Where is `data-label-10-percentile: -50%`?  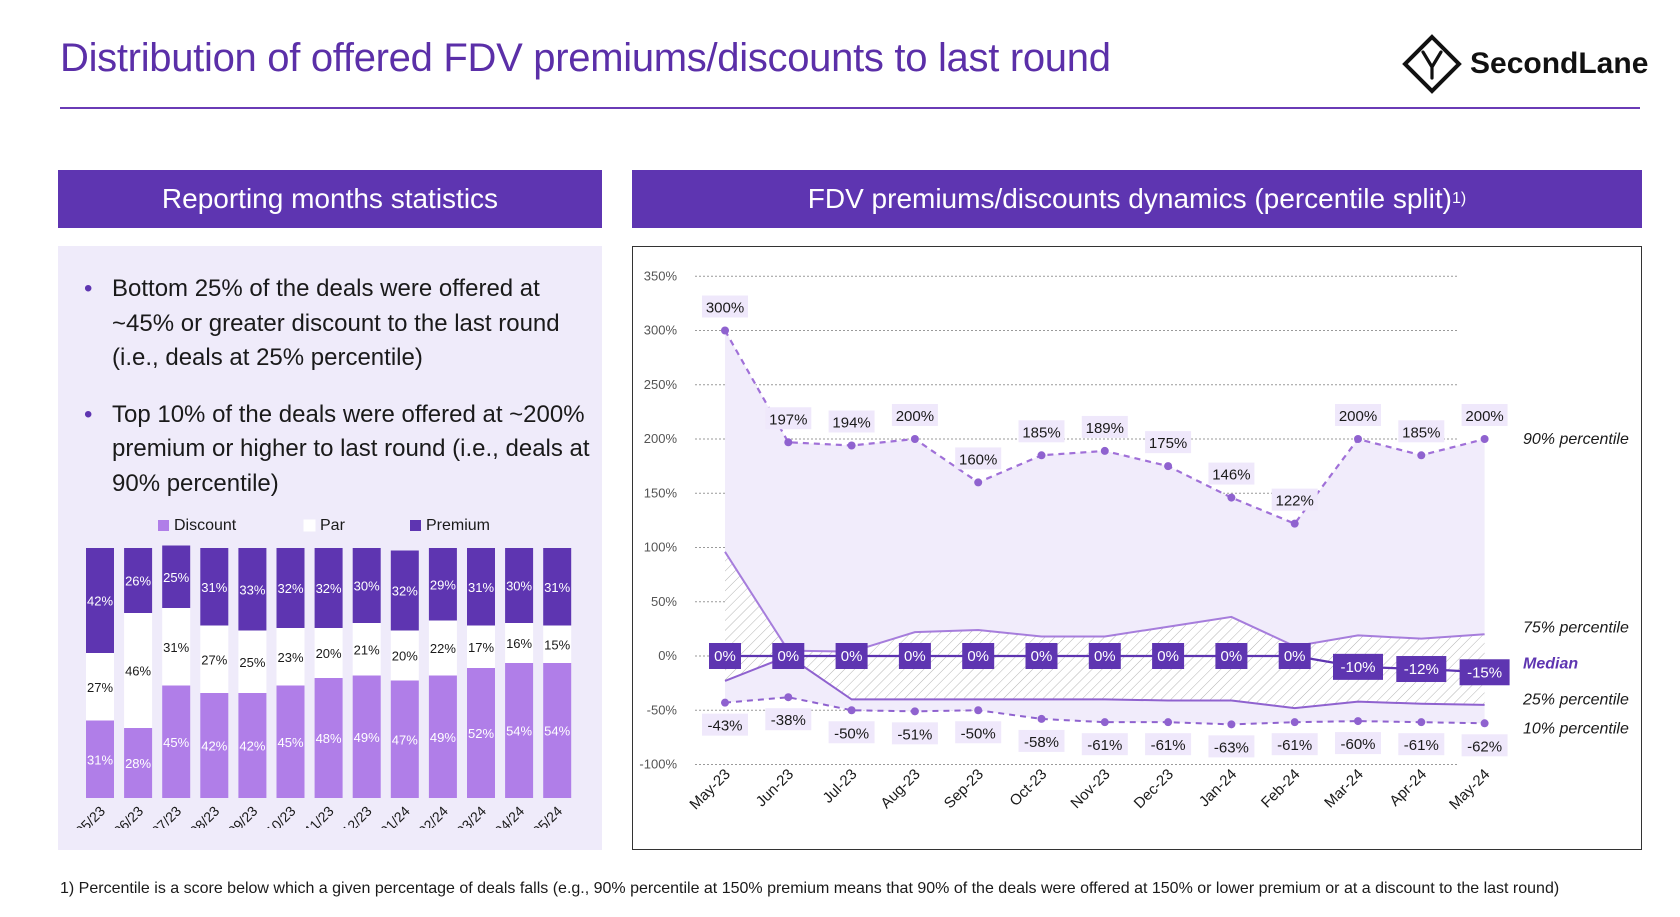
data-label-10-percentile: -50% is located at coordinates (978, 733).